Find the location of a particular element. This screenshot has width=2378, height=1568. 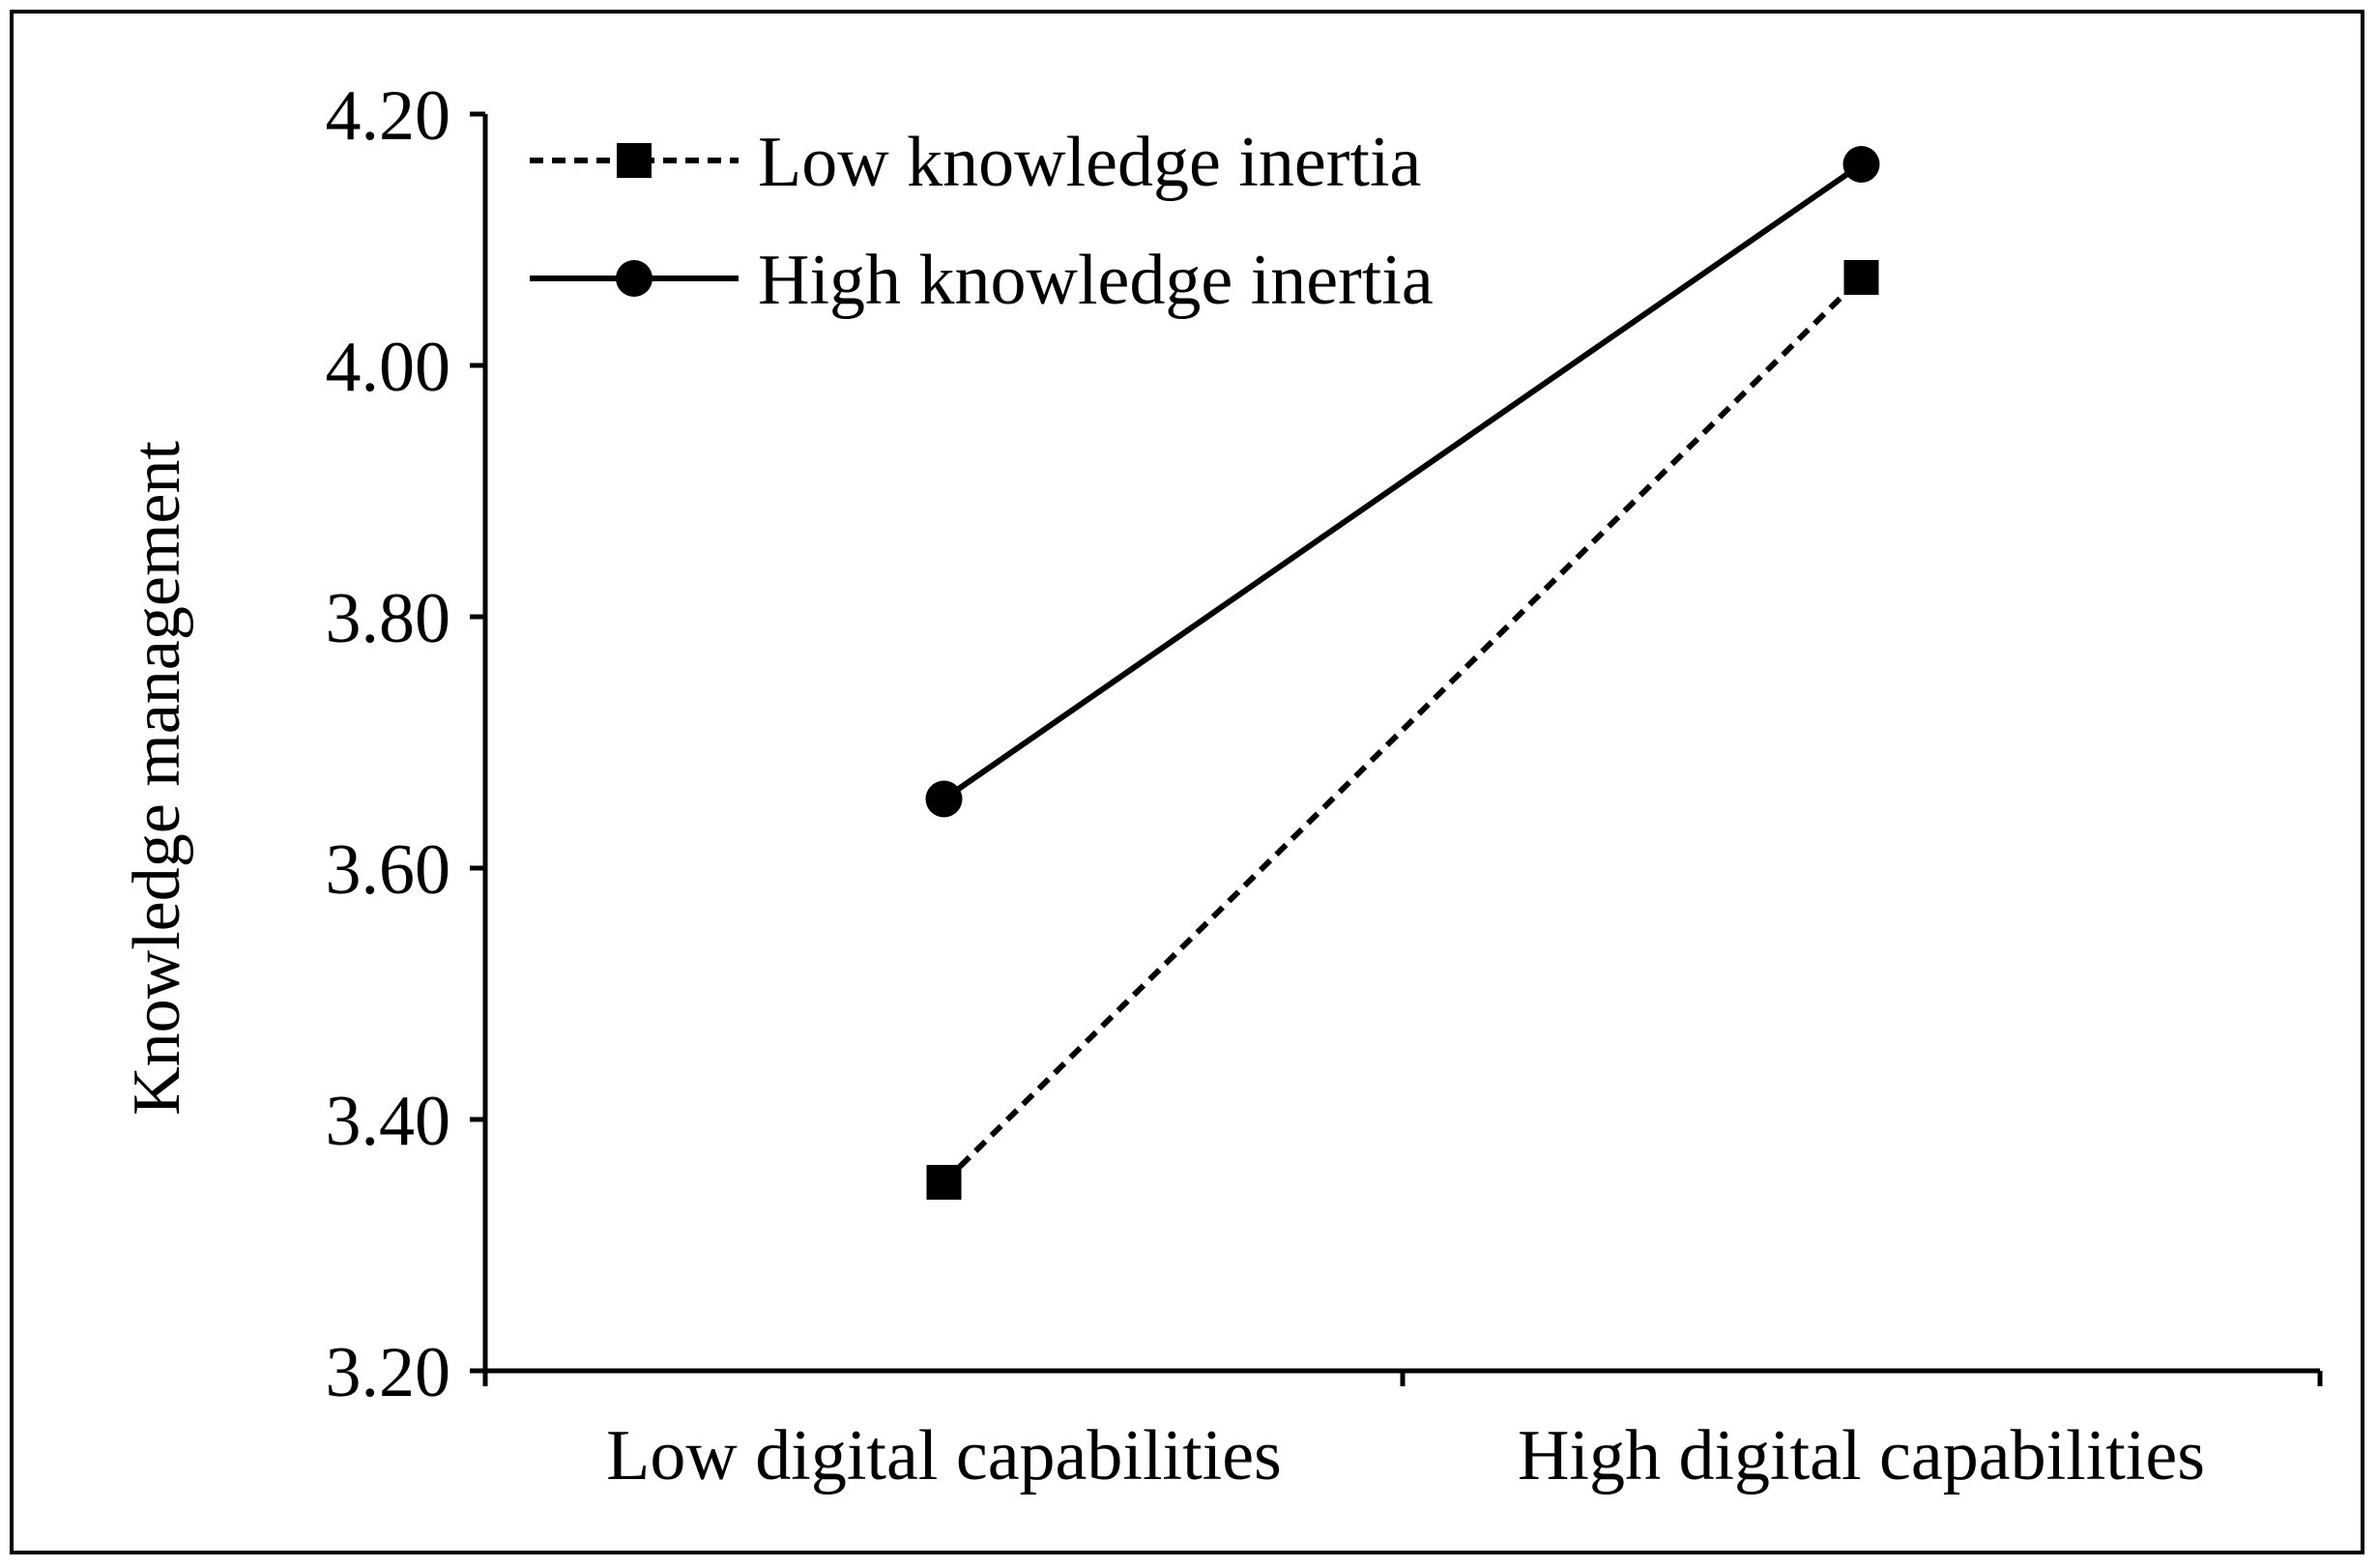

legend-entry: Low knowledge inertia is located at coordinates (975, 162).